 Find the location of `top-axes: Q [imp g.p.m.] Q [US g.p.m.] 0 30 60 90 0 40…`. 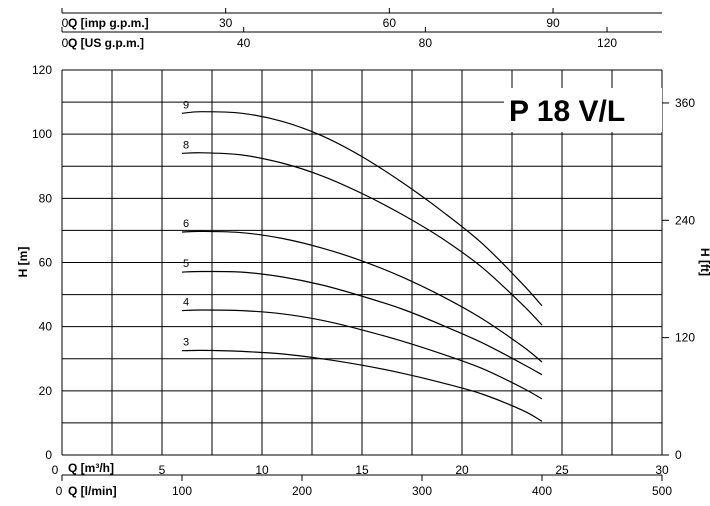

top-axes: Q [imp g.p.m.] Q [US g.p.m.] 0 30 60 90 0 40… is located at coordinates (361, 29).